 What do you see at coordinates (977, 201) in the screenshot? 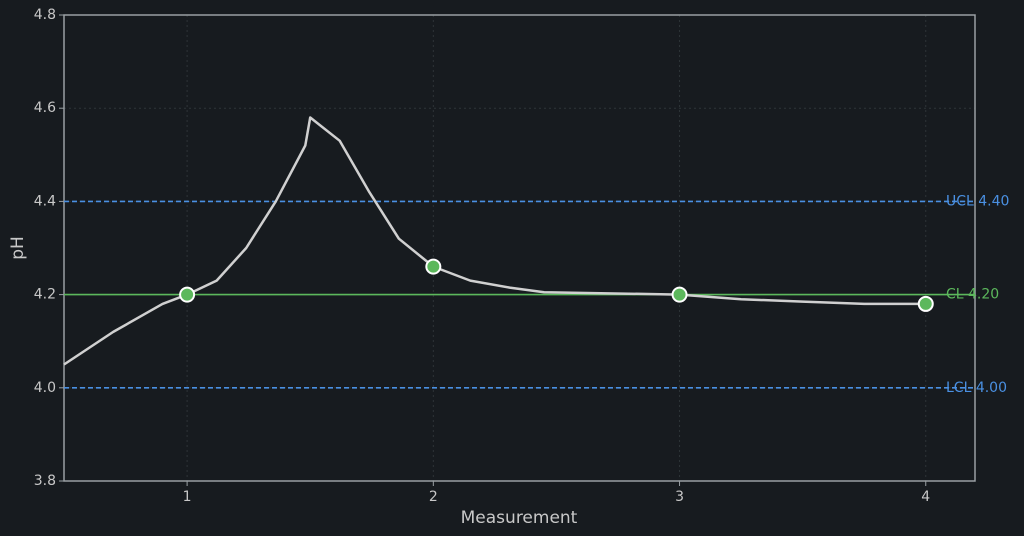
I see `control-line-label: UCL 4.40` at bounding box center [977, 201].